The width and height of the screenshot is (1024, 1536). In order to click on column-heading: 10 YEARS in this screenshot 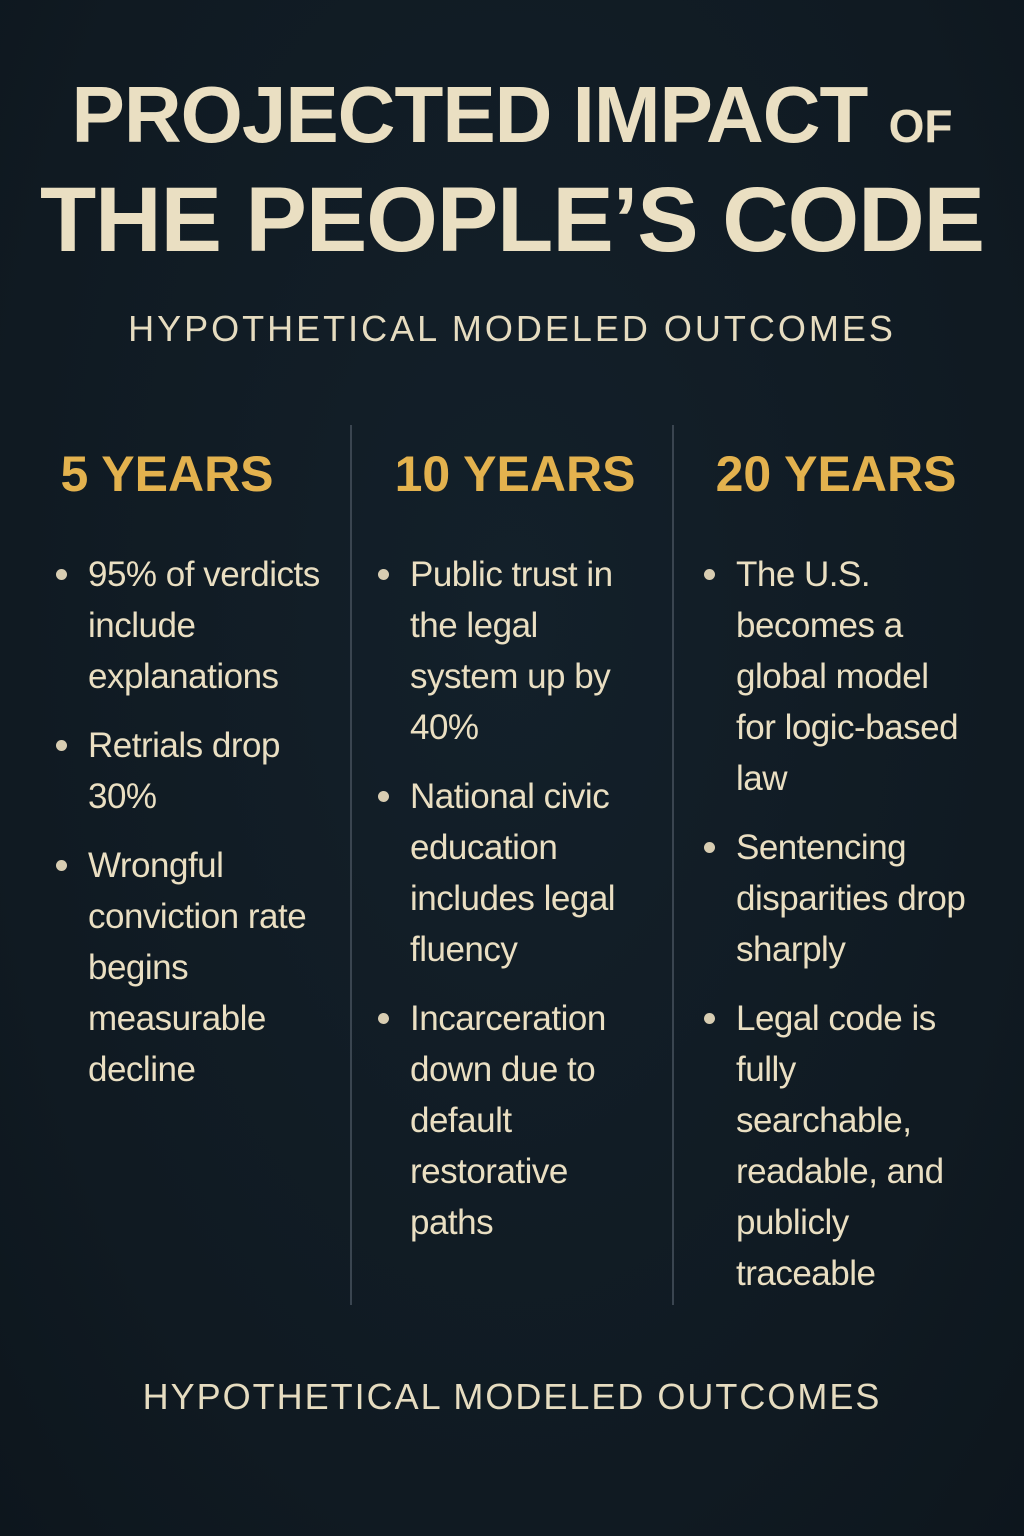, I will do `click(515, 474)`.